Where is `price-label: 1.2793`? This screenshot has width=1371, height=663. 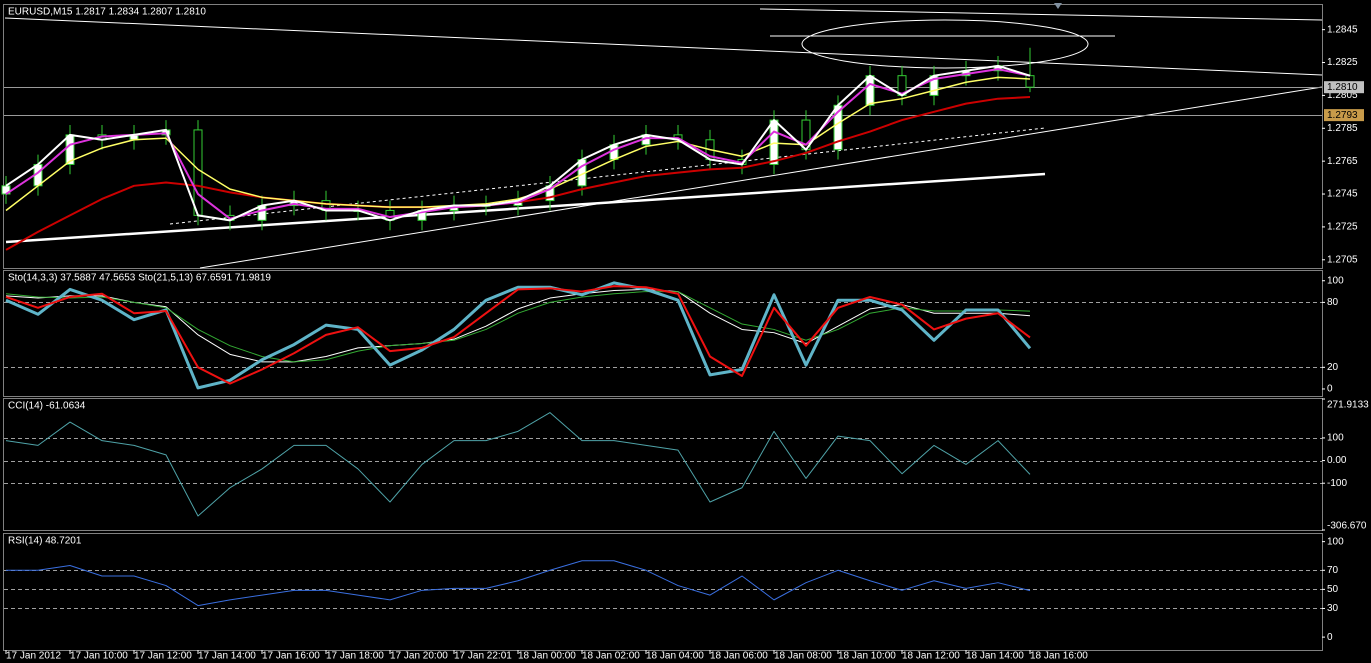
price-label: 1.2793 is located at coordinates (1342, 115).